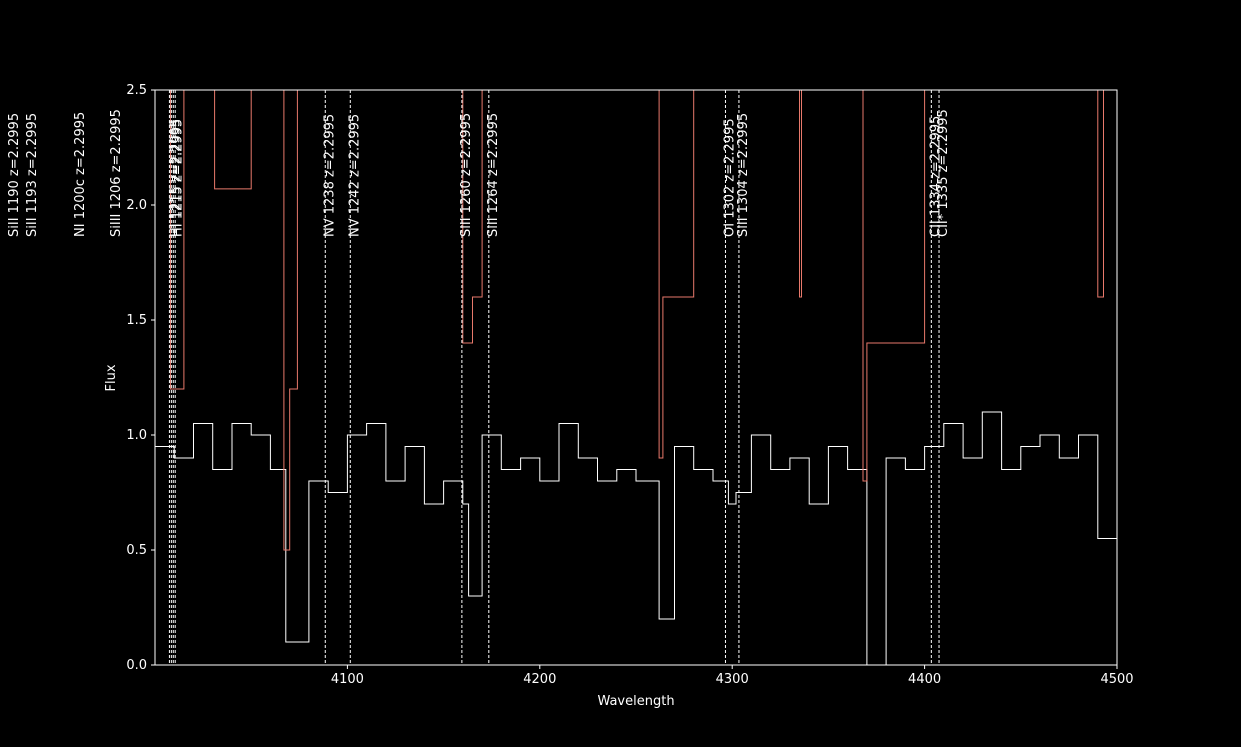  What do you see at coordinates (136, 435) in the screenshot?
I see `y-tick-label: 1.0` at bounding box center [136, 435].